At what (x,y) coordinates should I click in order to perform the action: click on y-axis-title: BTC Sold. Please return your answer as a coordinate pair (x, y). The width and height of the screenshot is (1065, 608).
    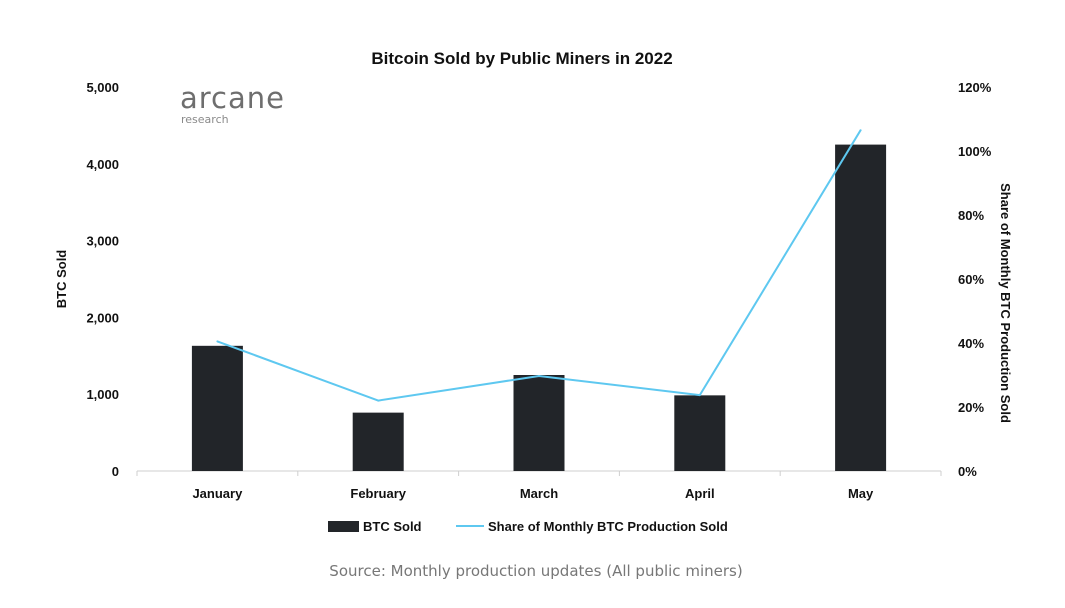
    Looking at the image, I should click on (61, 279).